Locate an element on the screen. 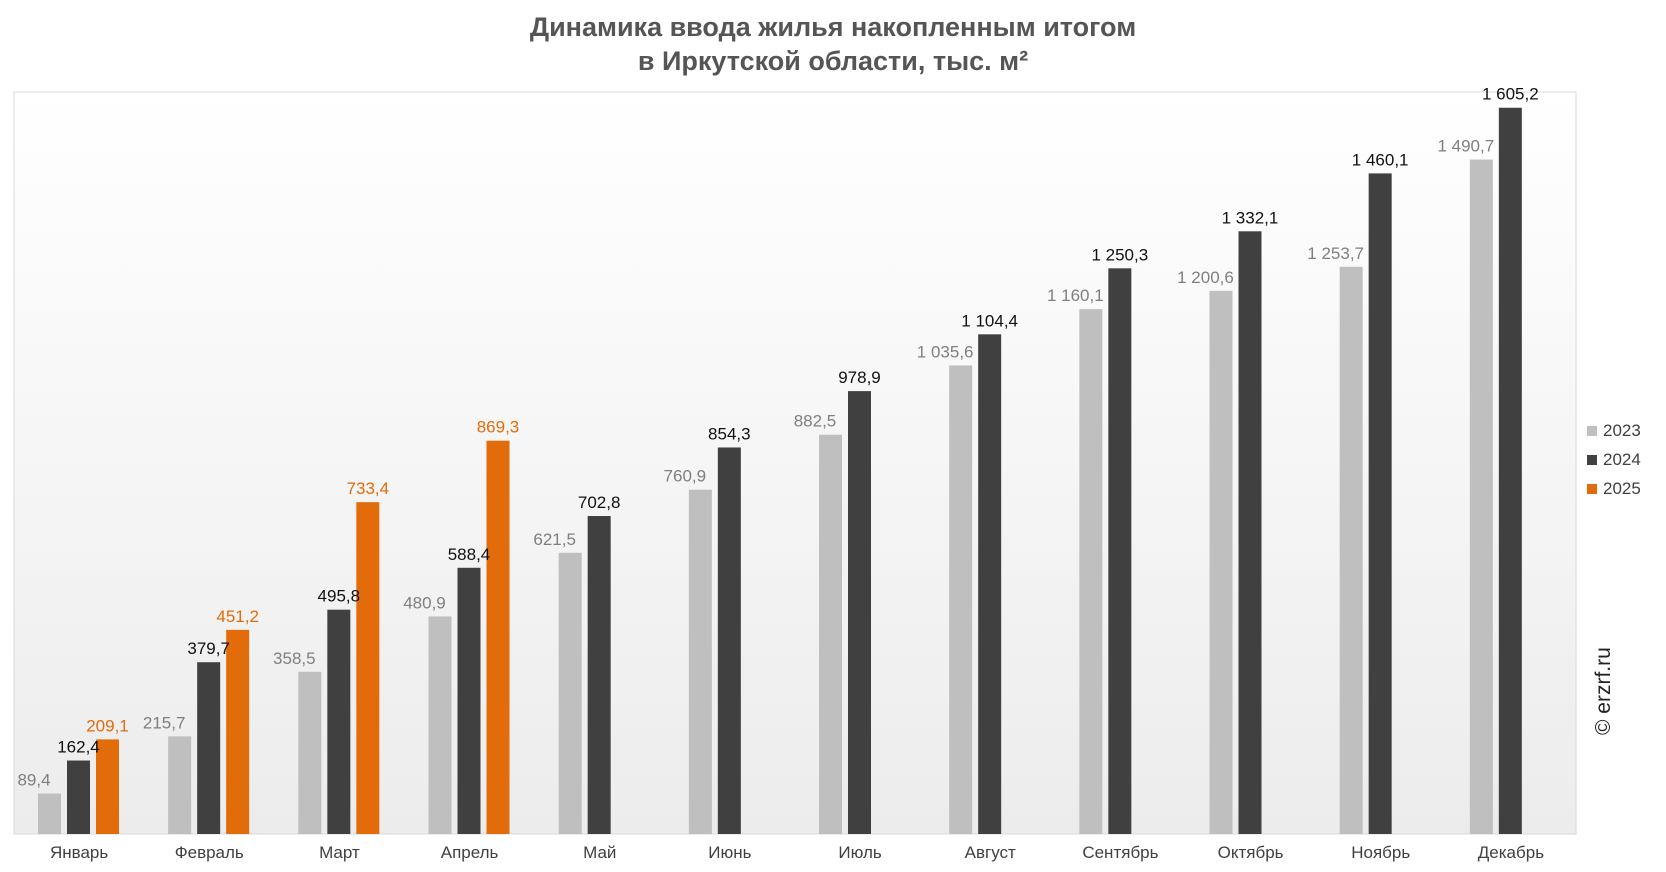 The width and height of the screenshot is (1666, 872). x-tick-label: Апрель is located at coordinates (470, 852).